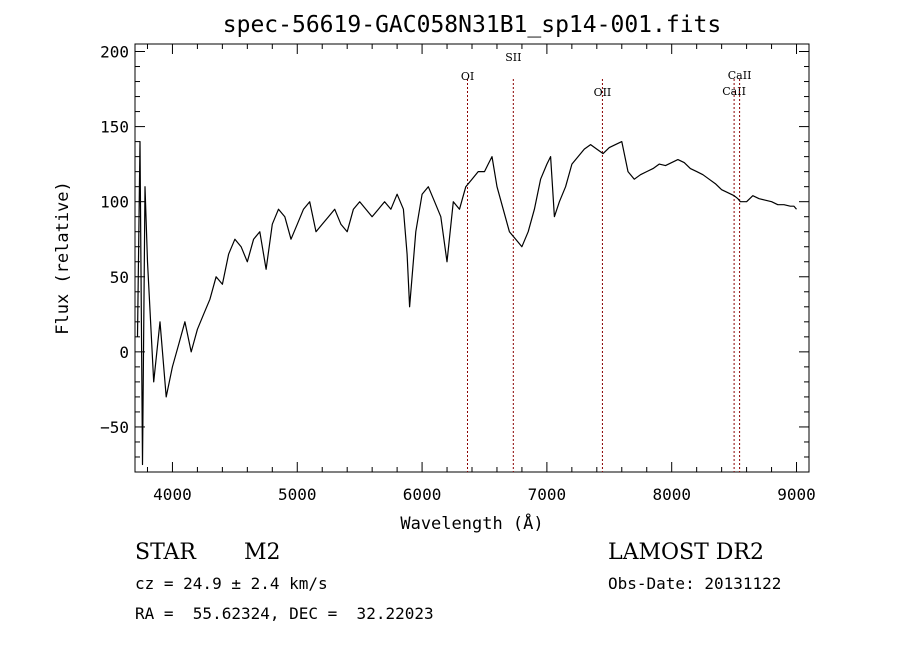  Describe the element at coordinates (114, 52) in the screenshot. I see `y-tick-label: 200` at that location.